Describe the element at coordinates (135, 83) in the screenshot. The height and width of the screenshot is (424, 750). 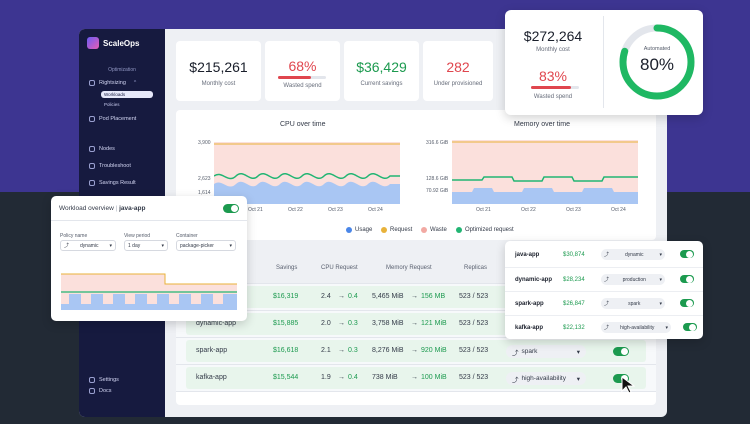
I see `chevron-up-icon: ^` at that location.